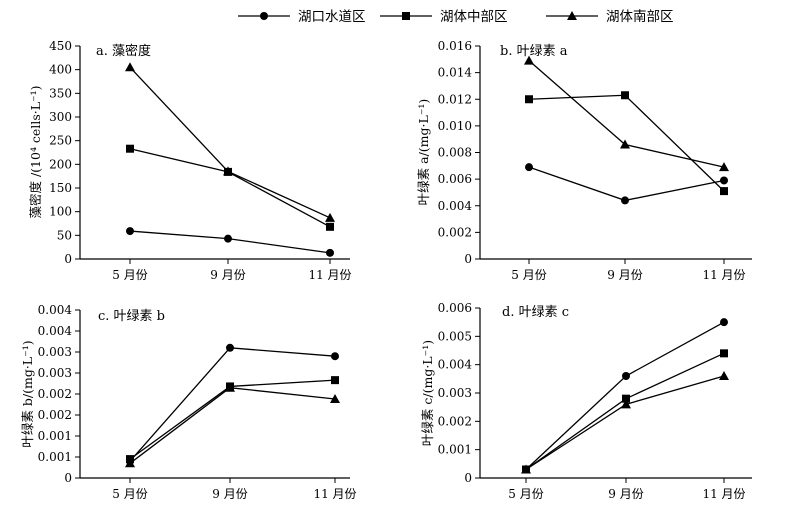 This screenshot has width=803, height=514. I want to click on legend-label-1: 湖体中部区, so click(474, 17).